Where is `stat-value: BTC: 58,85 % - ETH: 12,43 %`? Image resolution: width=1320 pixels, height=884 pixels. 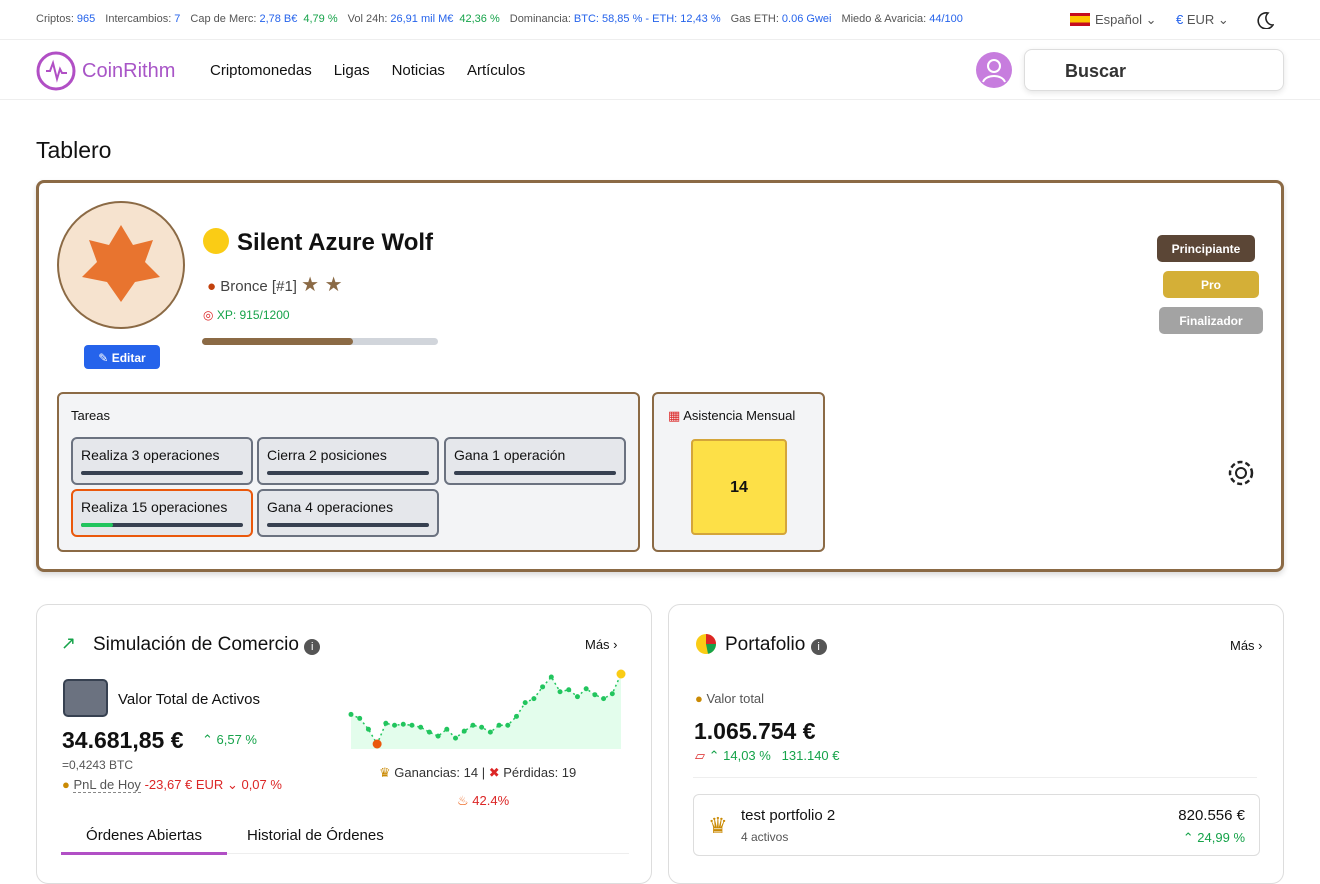
stat-value: BTC: 58,85 % - ETH: 12,43 % is located at coordinates (647, 19).